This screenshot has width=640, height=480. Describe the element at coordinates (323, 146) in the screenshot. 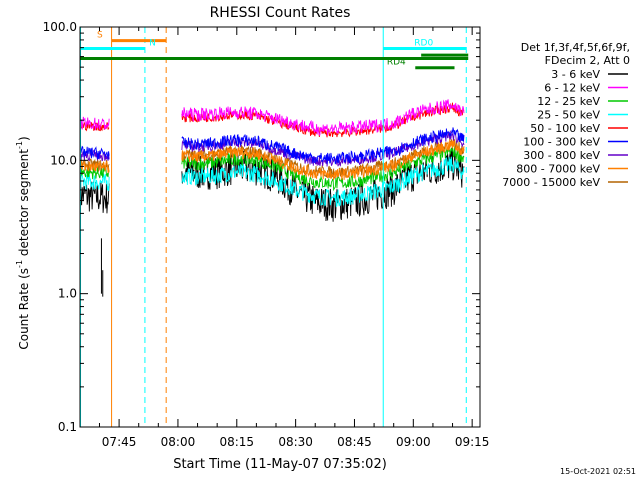

I see `series-6-segment-main` at that location.